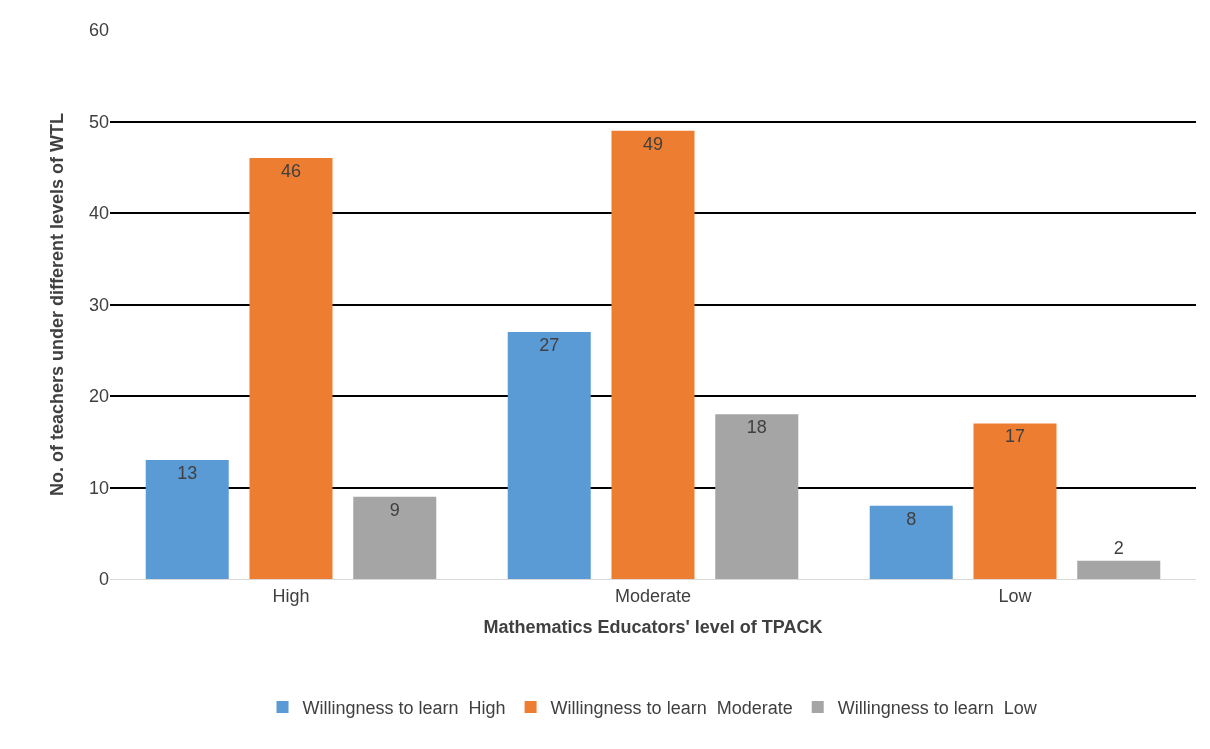 The height and width of the screenshot is (749, 1210). Describe the element at coordinates (98, 121) in the screenshot. I see `y-tick-label: 50` at that location.